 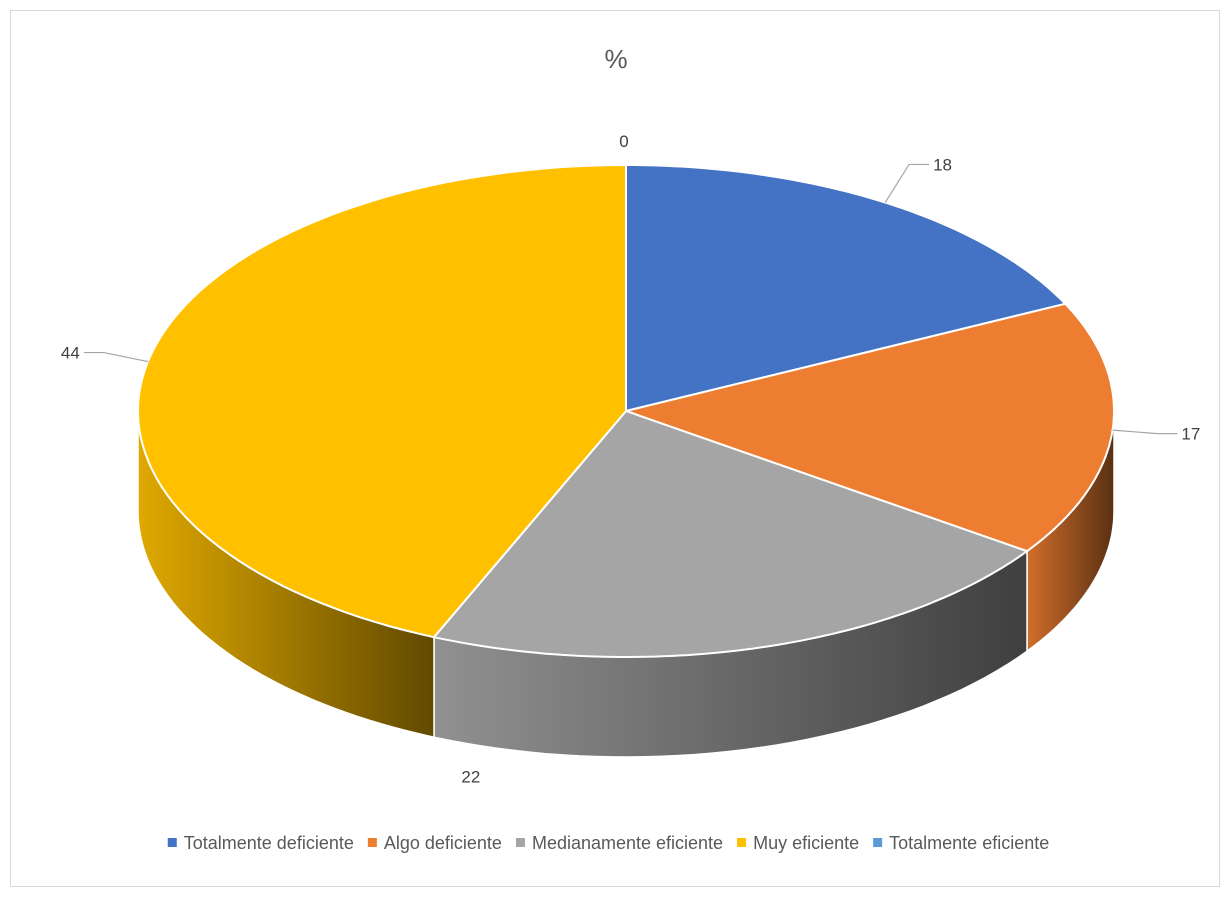 I want to click on legend-label-3: Muy eficiente, so click(x=806, y=843).